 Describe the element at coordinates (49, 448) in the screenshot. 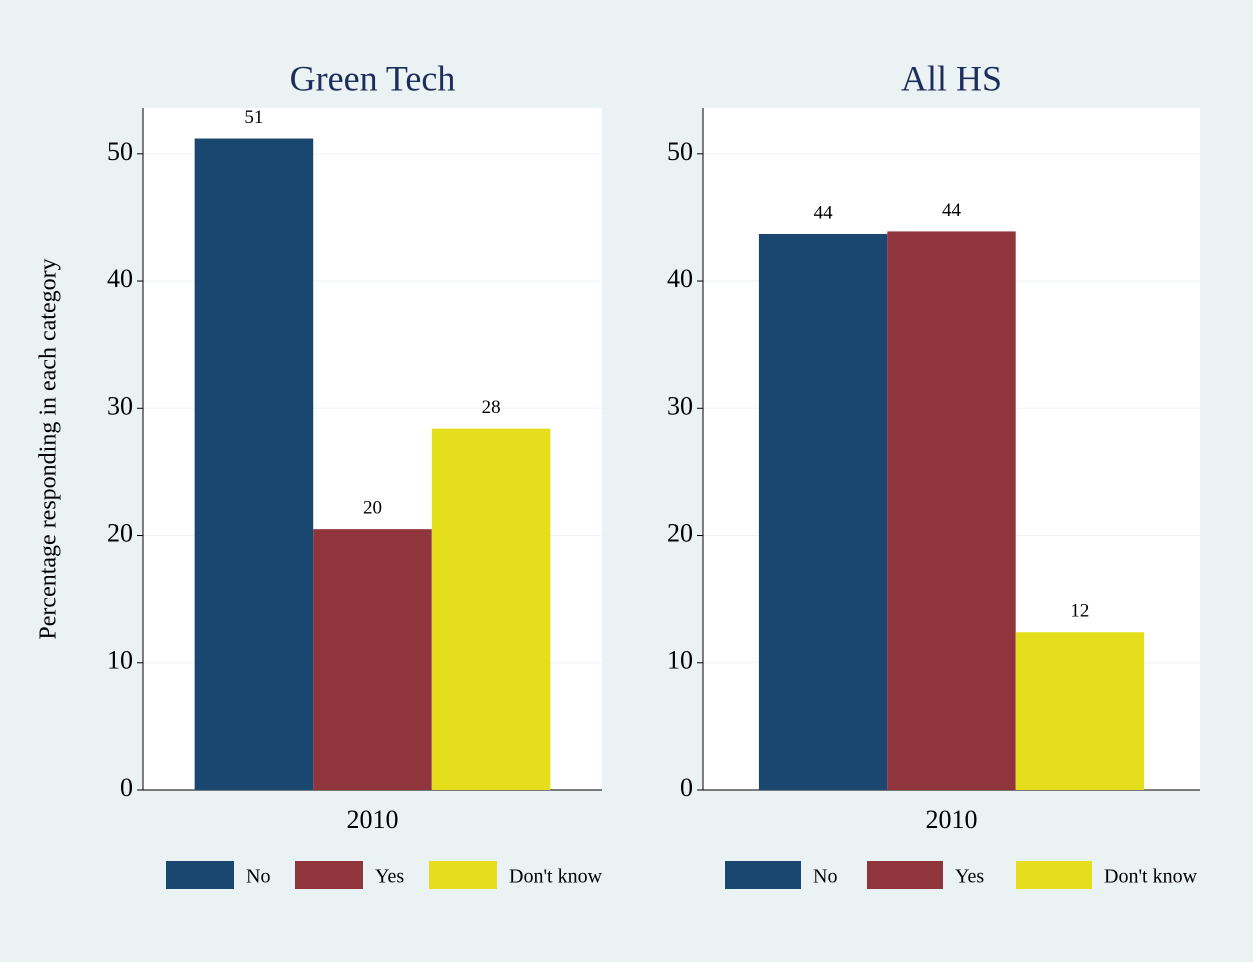

I see `y-axis-title: Percentage responding in each category` at that location.